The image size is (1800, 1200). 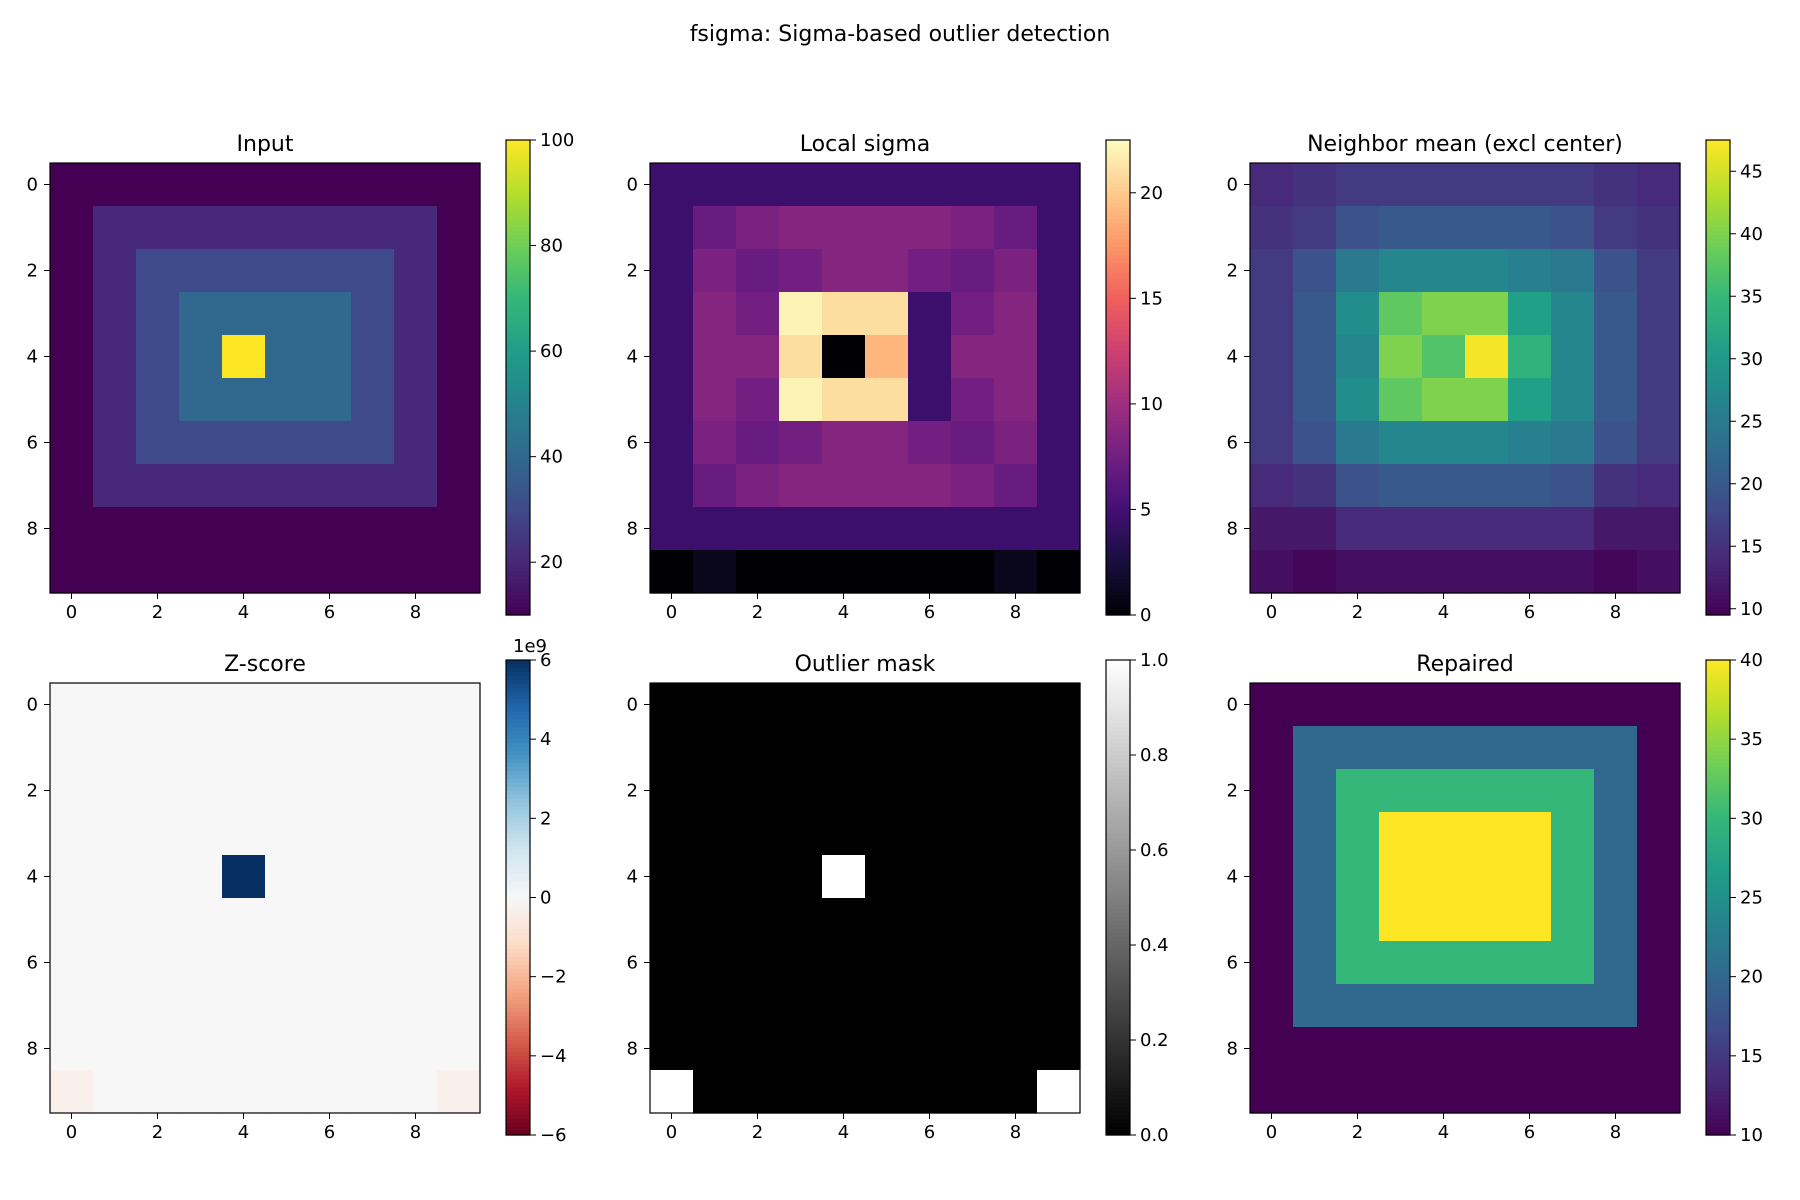 What do you see at coordinates (32, 791) in the screenshot?
I see `y-tick-label: 2` at bounding box center [32, 791].